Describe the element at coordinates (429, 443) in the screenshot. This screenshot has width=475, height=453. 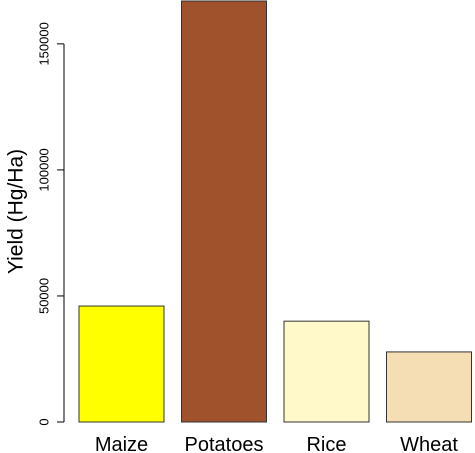
I see `category-label: Wheat` at that location.